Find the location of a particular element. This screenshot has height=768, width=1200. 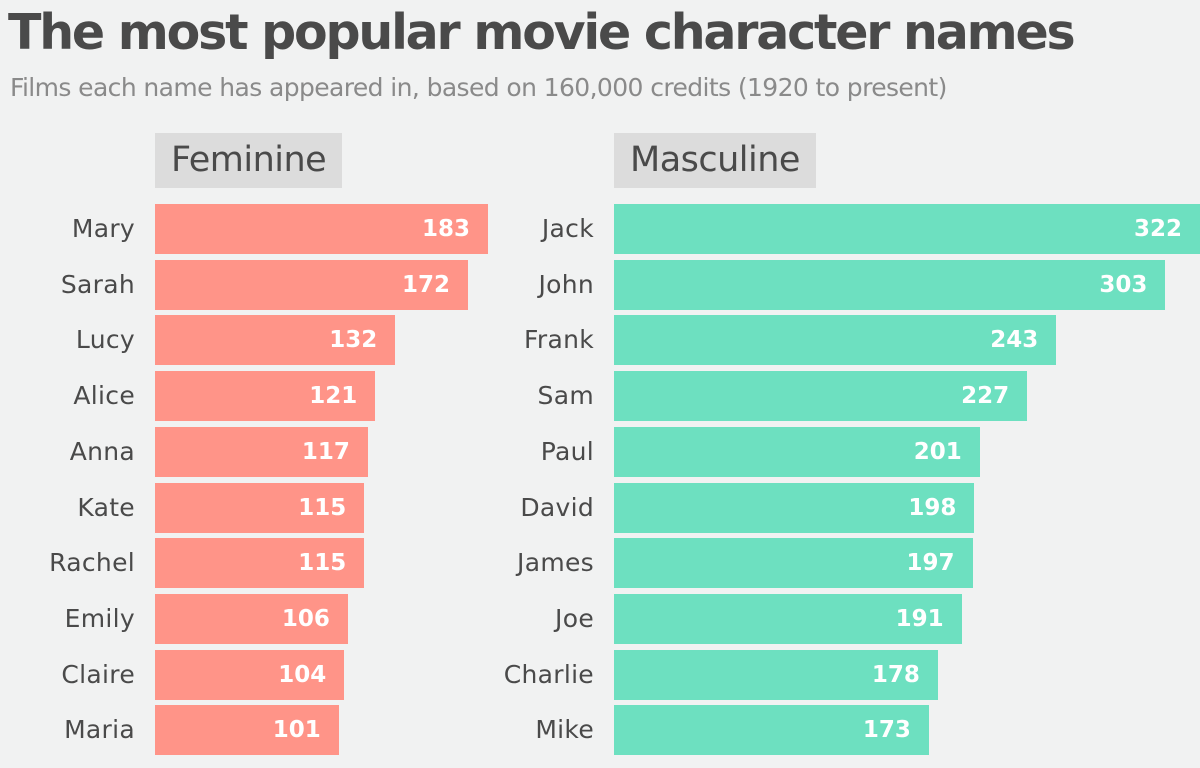

category-label: Kate is located at coordinates (106, 507).